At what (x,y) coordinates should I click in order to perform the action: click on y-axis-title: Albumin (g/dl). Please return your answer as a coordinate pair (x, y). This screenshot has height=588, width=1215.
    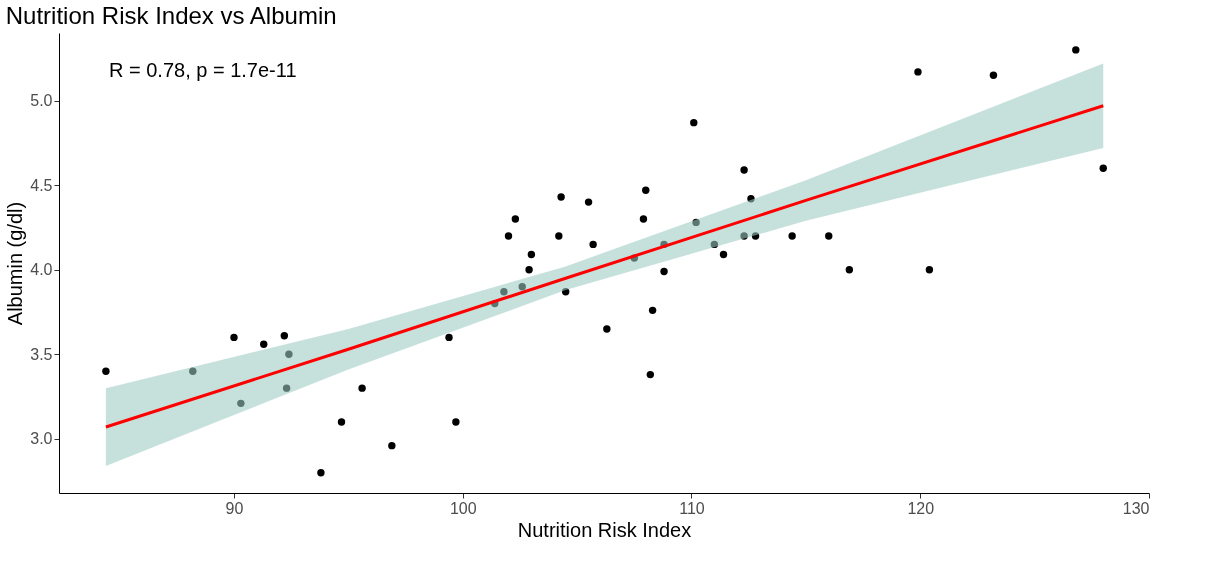
    Looking at the image, I should click on (15, 263).